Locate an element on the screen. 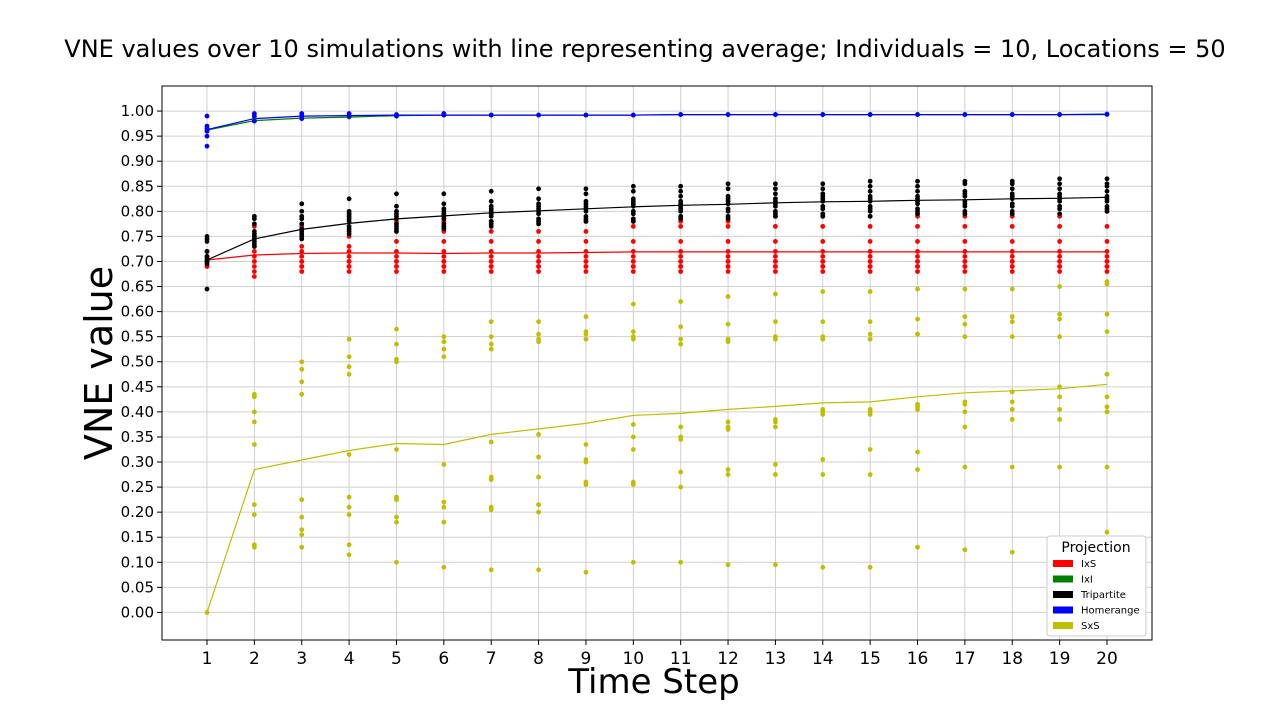  x-tick-label: 1 is located at coordinates (207, 659).